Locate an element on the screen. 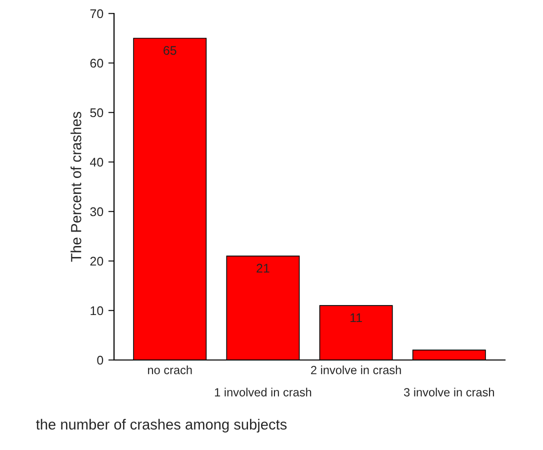  x-tick-label: no crach is located at coordinates (170, 370).